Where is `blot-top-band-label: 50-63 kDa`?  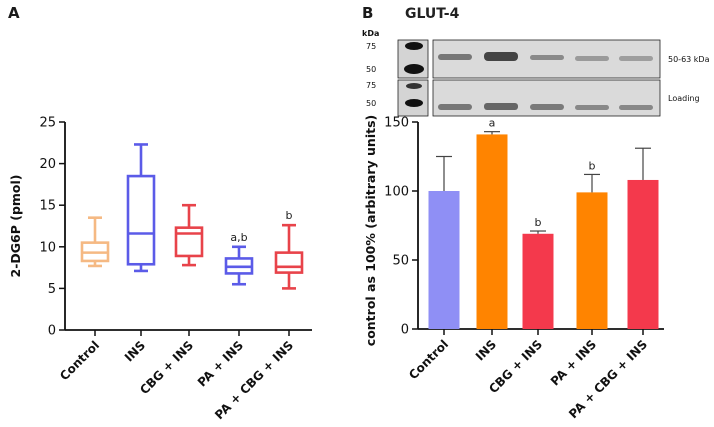
blot-top-band-label: 50-63 kDa is located at coordinates (689, 59).